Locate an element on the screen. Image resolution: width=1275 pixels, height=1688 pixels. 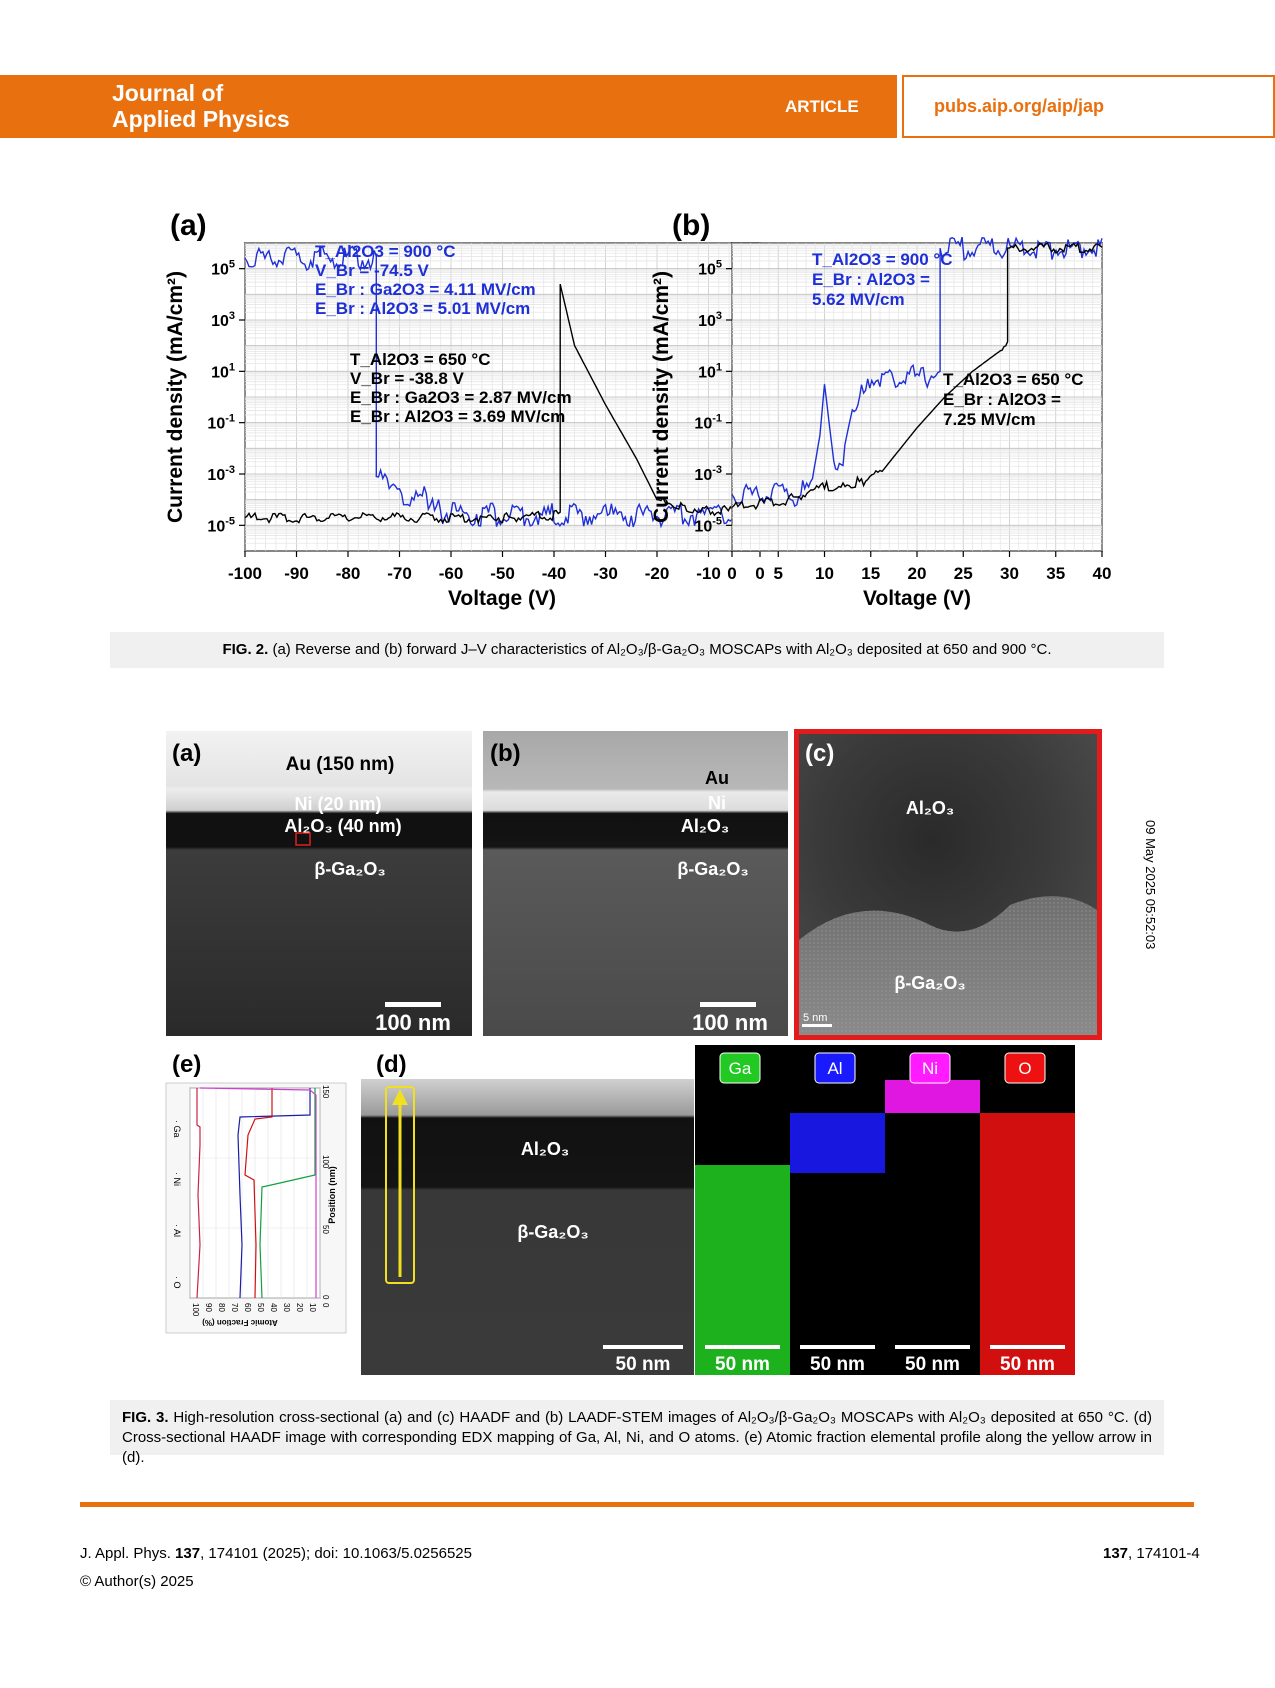
chart-b-xtick-label: 30 is located at coordinates (1009, 573).